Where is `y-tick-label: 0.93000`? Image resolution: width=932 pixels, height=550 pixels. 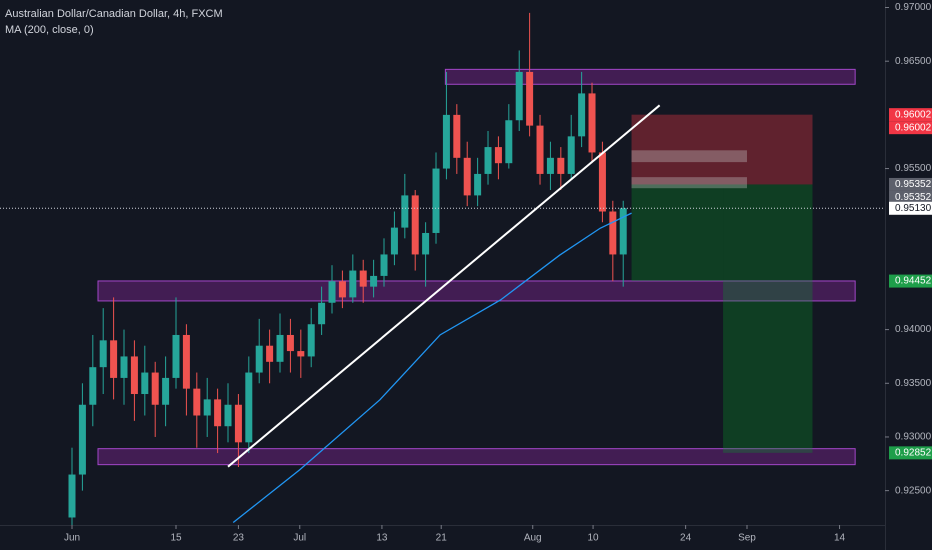 y-tick-label: 0.93000 is located at coordinates (913, 437).